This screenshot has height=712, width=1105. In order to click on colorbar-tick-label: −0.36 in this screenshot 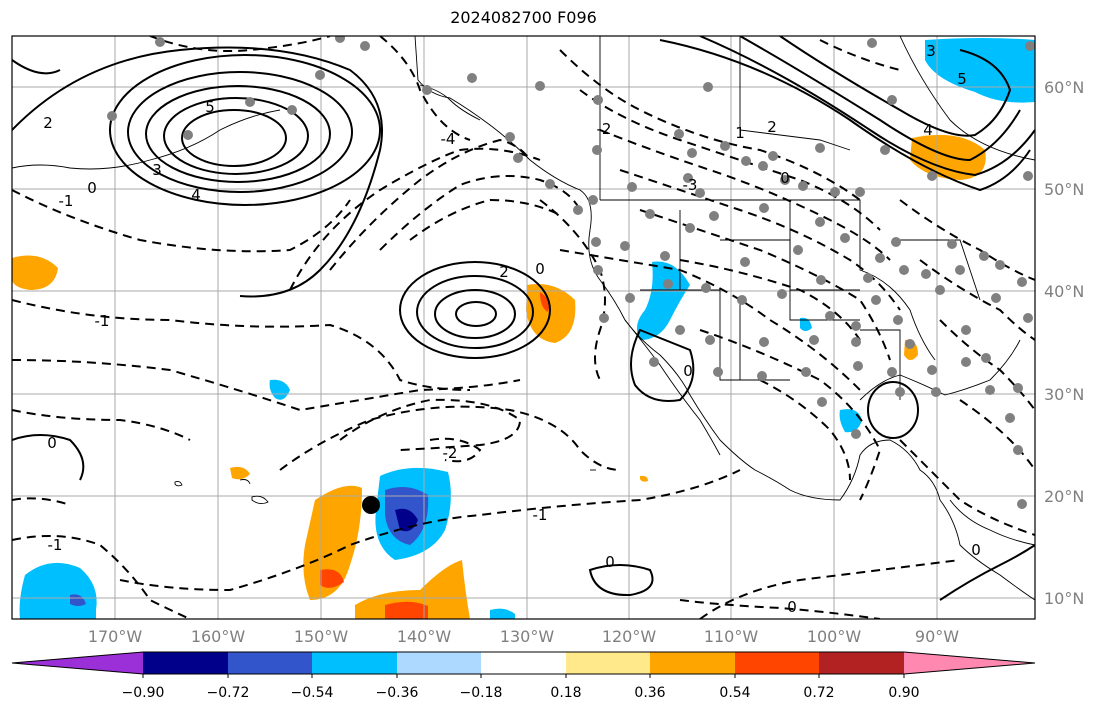, I will do `click(397, 693)`.